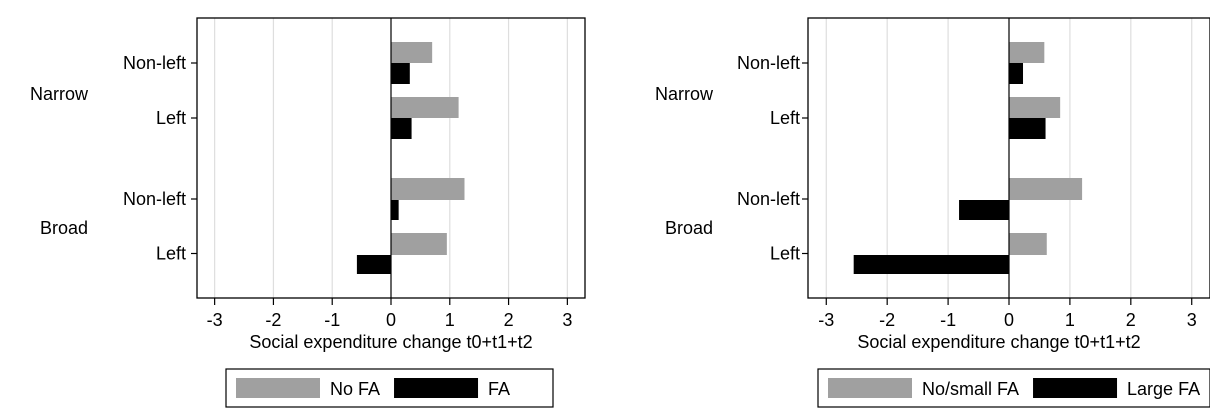  What do you see at coordinates (970, 389) in the screenshot?
I see `legend-label: No/small FA` at bounding box center [970, 389].